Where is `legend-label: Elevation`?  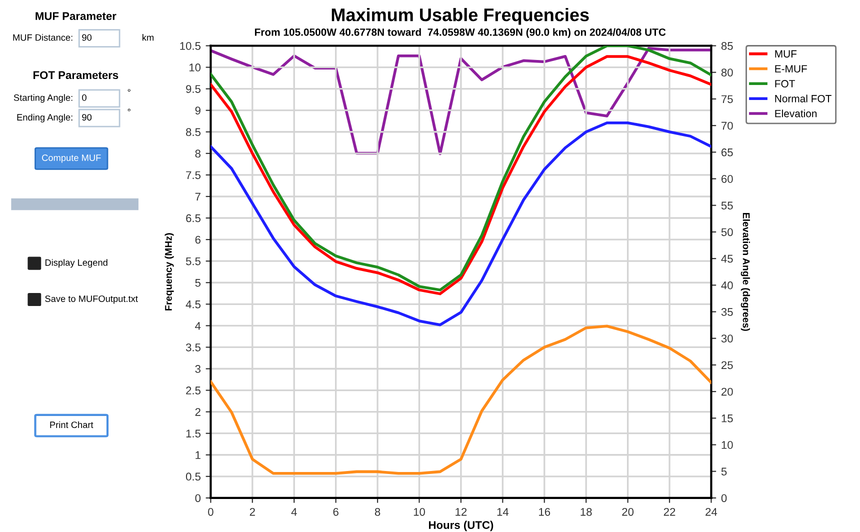
legend-label: Elevation is located at coordinates (796, 114).